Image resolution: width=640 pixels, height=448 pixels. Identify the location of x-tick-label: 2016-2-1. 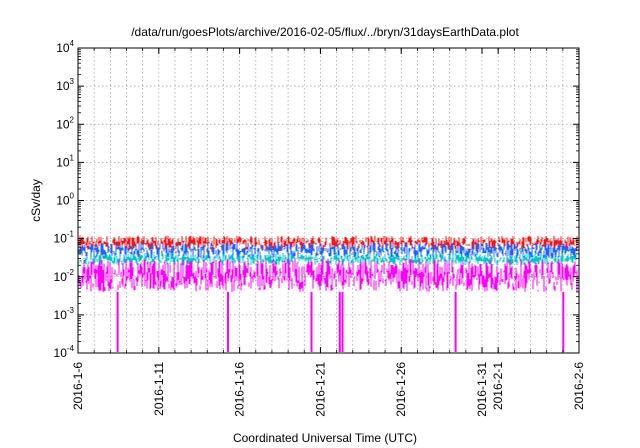
(498, 386).